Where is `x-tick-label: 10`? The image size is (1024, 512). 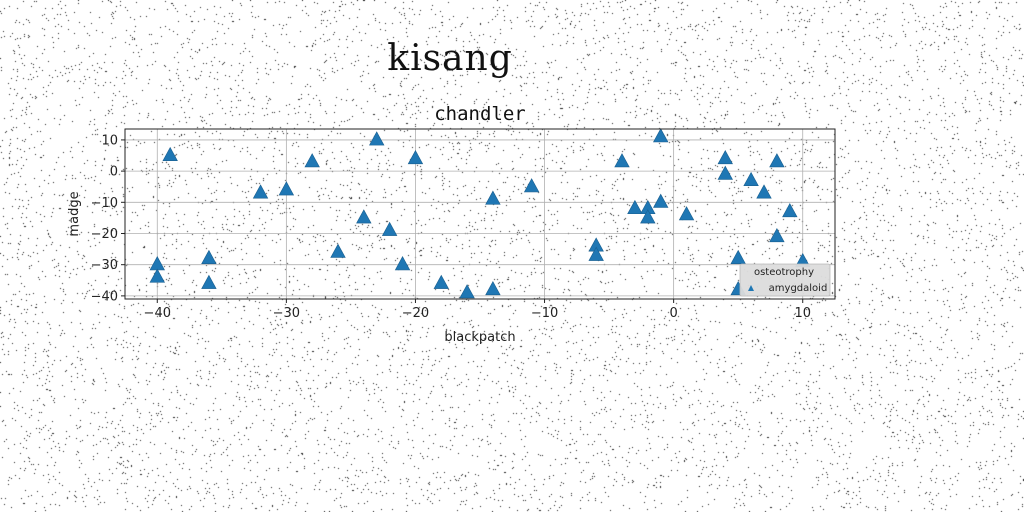
x-tick-label: 10 is located at coordinates (802, 313).